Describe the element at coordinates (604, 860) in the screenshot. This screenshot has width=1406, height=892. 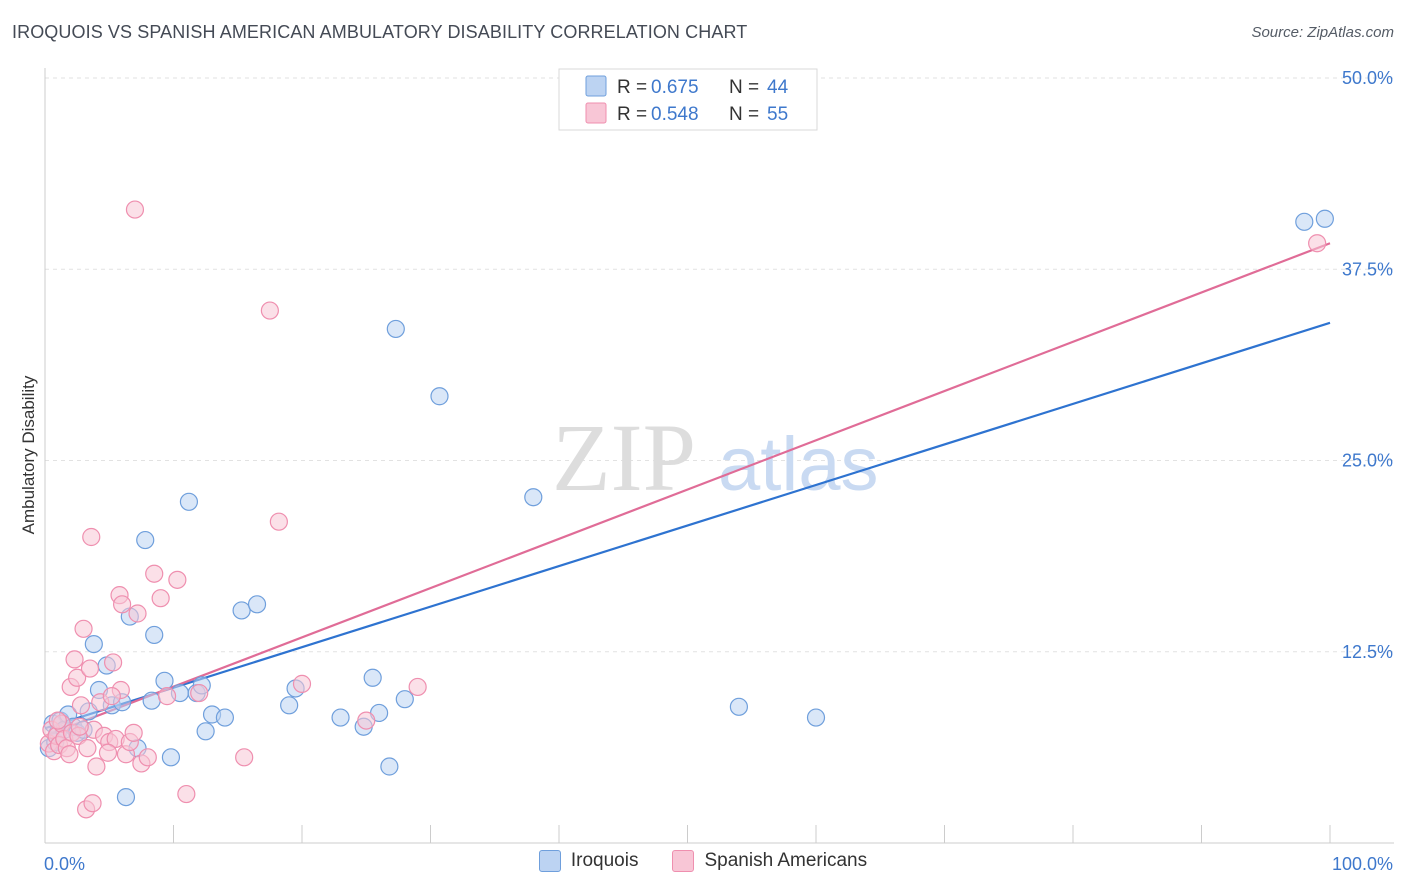
I see `legend-label-iroquois: Iroquois` at that location.